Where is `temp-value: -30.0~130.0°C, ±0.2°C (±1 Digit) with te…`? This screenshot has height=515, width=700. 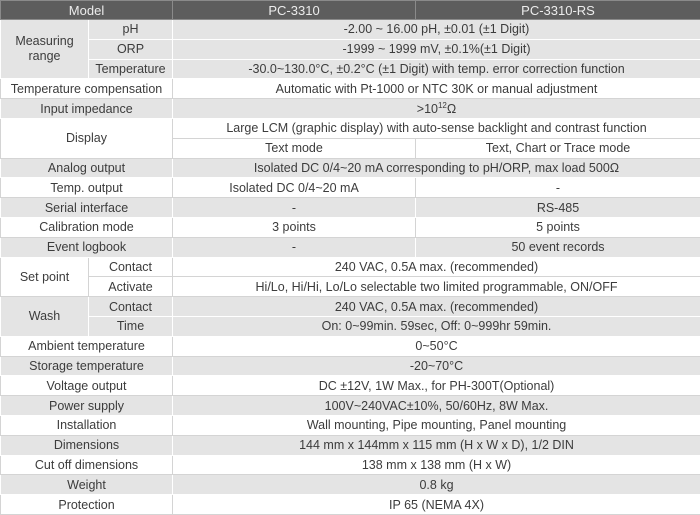 temp-value: -30.0~130.0°C, ±0.2°C (±1 Digit) with te… is located at coordinates (436, 69).